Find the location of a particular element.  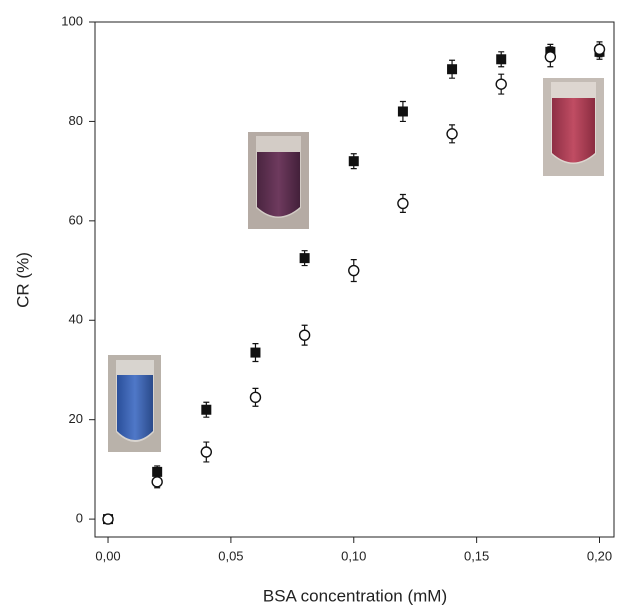

x-tick-label: 0,10 is located at coordinates (353, 555).